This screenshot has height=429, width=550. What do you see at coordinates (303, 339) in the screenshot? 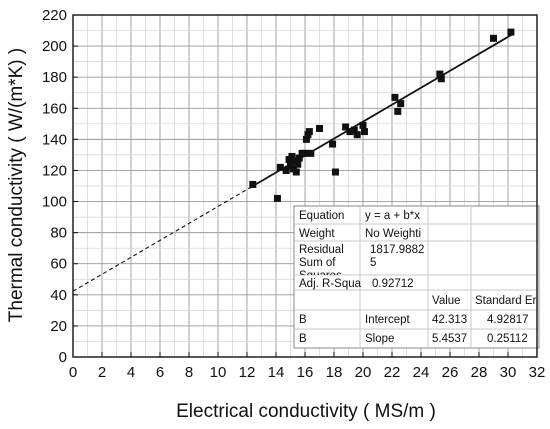
I see `table-slope-b: B` at bounding box center [303, 339].